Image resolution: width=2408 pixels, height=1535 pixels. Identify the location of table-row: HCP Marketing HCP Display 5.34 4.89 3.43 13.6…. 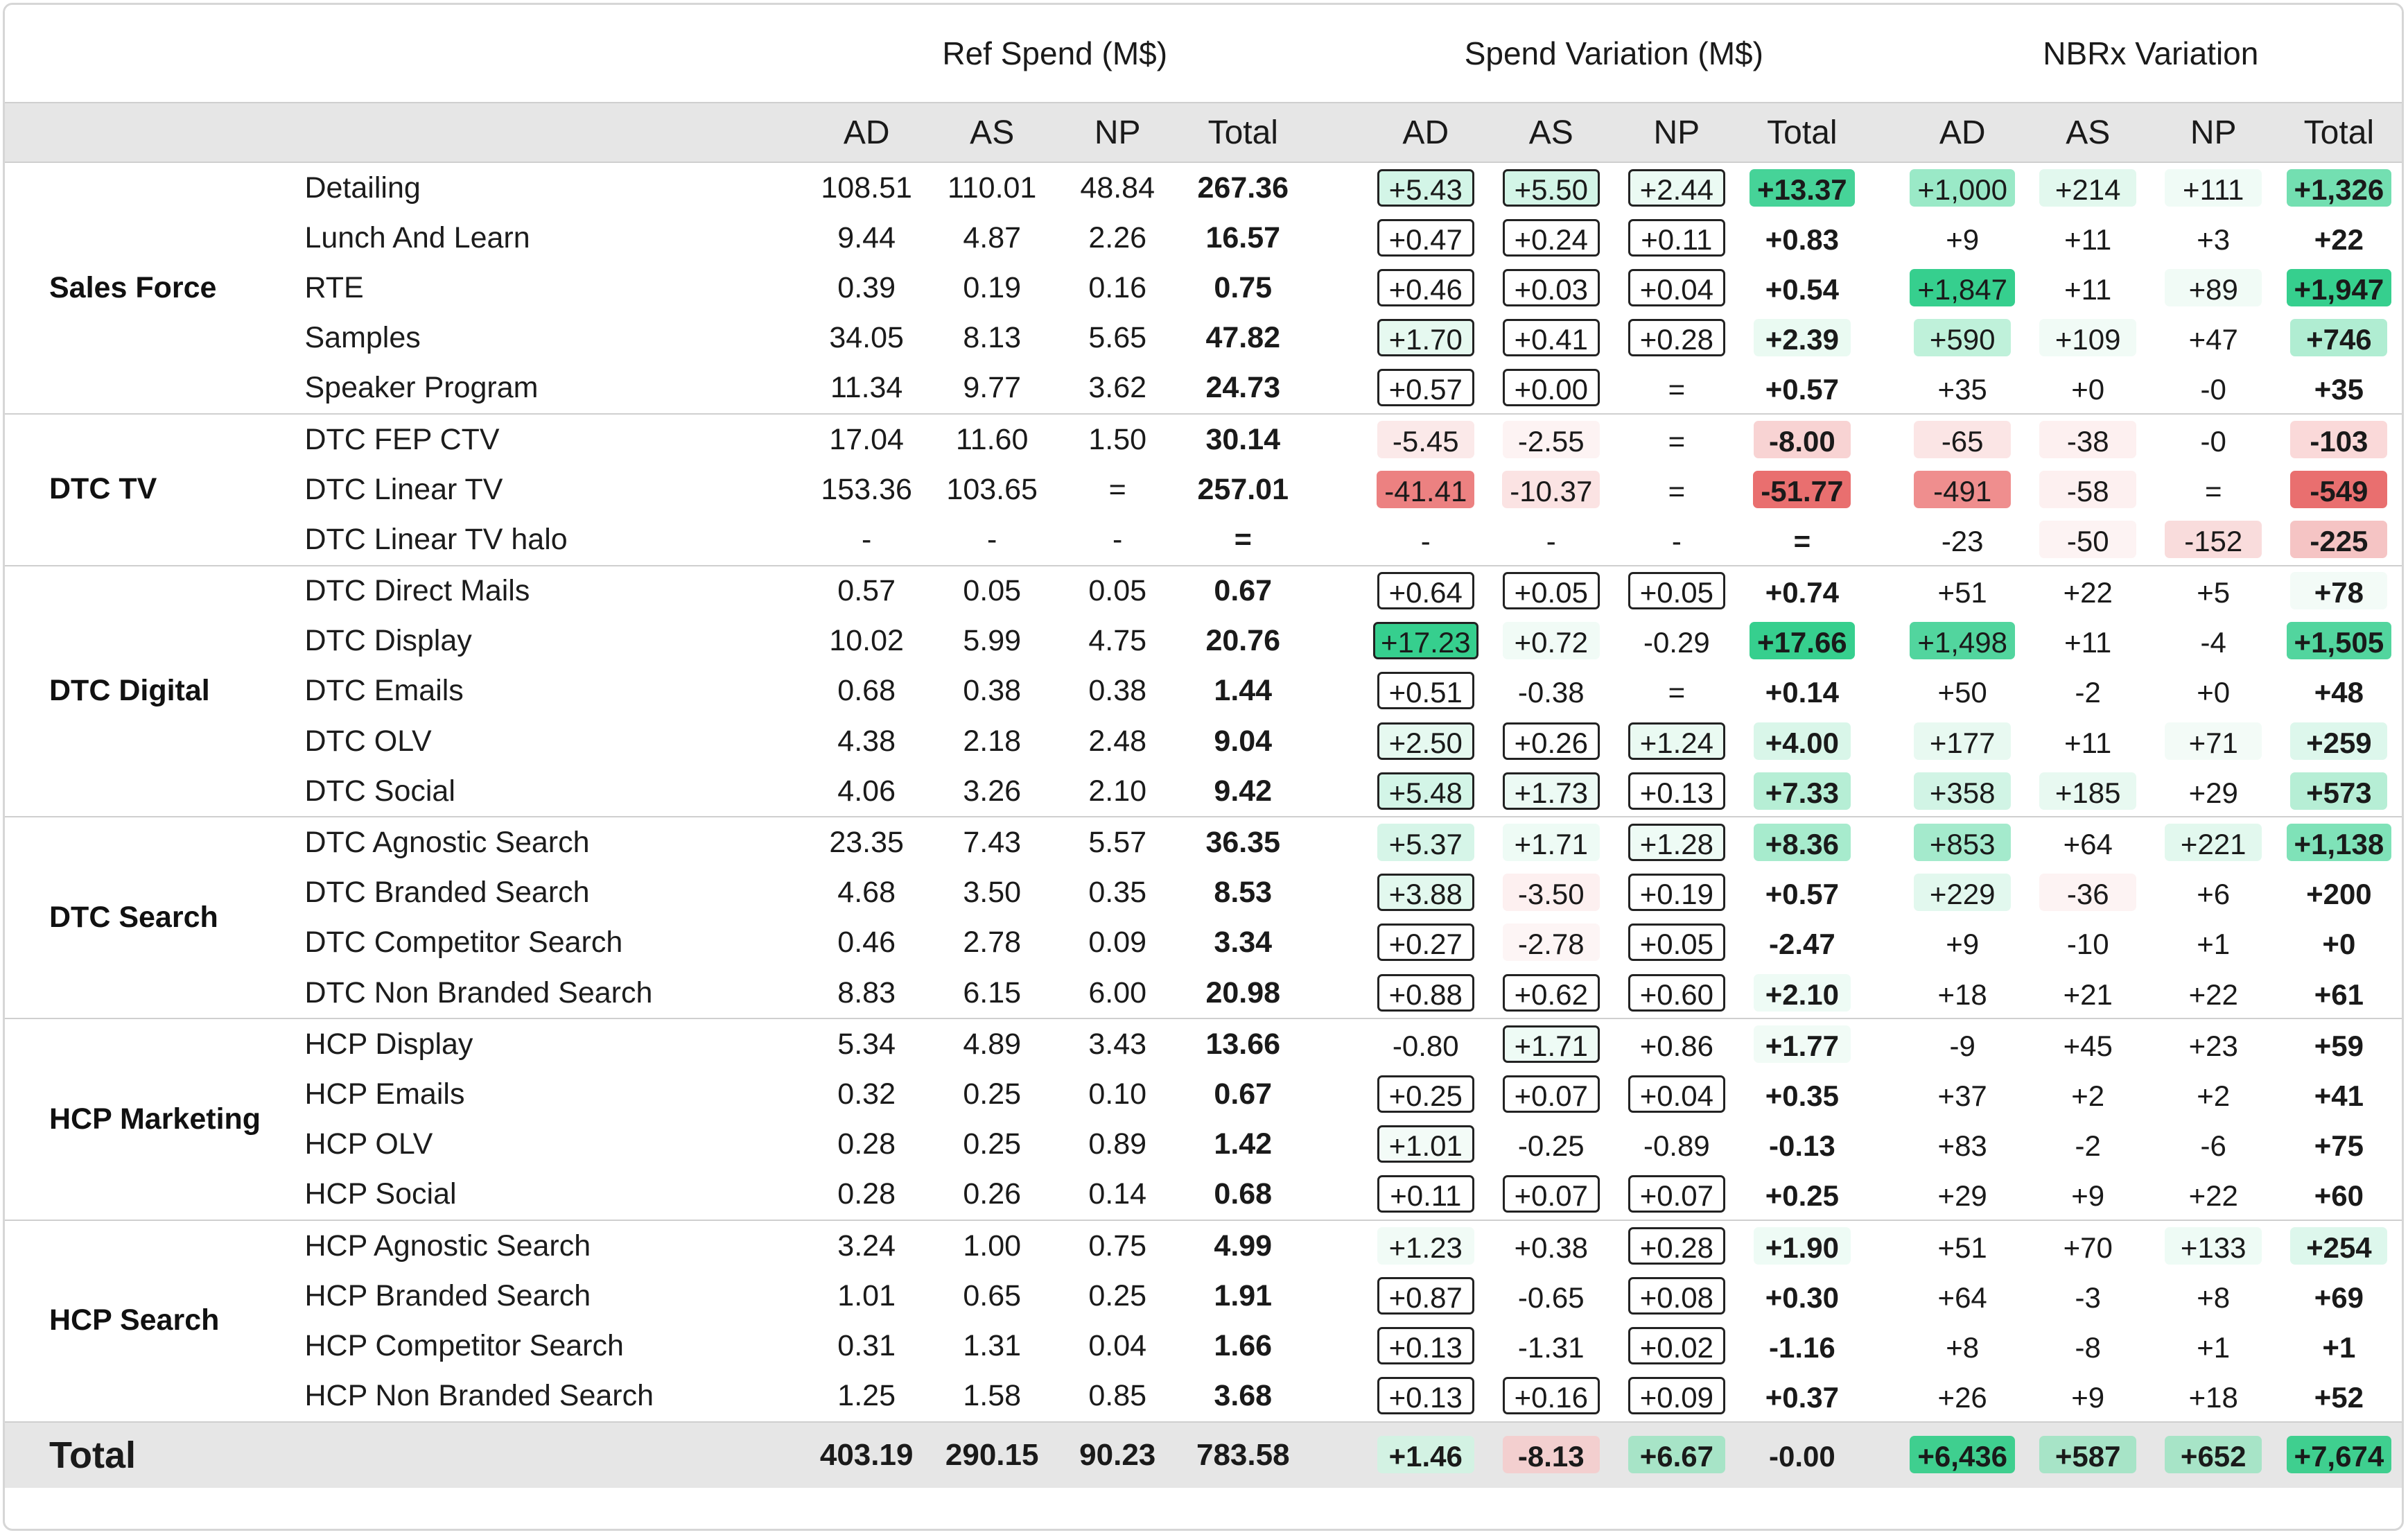
(1203, 1119).